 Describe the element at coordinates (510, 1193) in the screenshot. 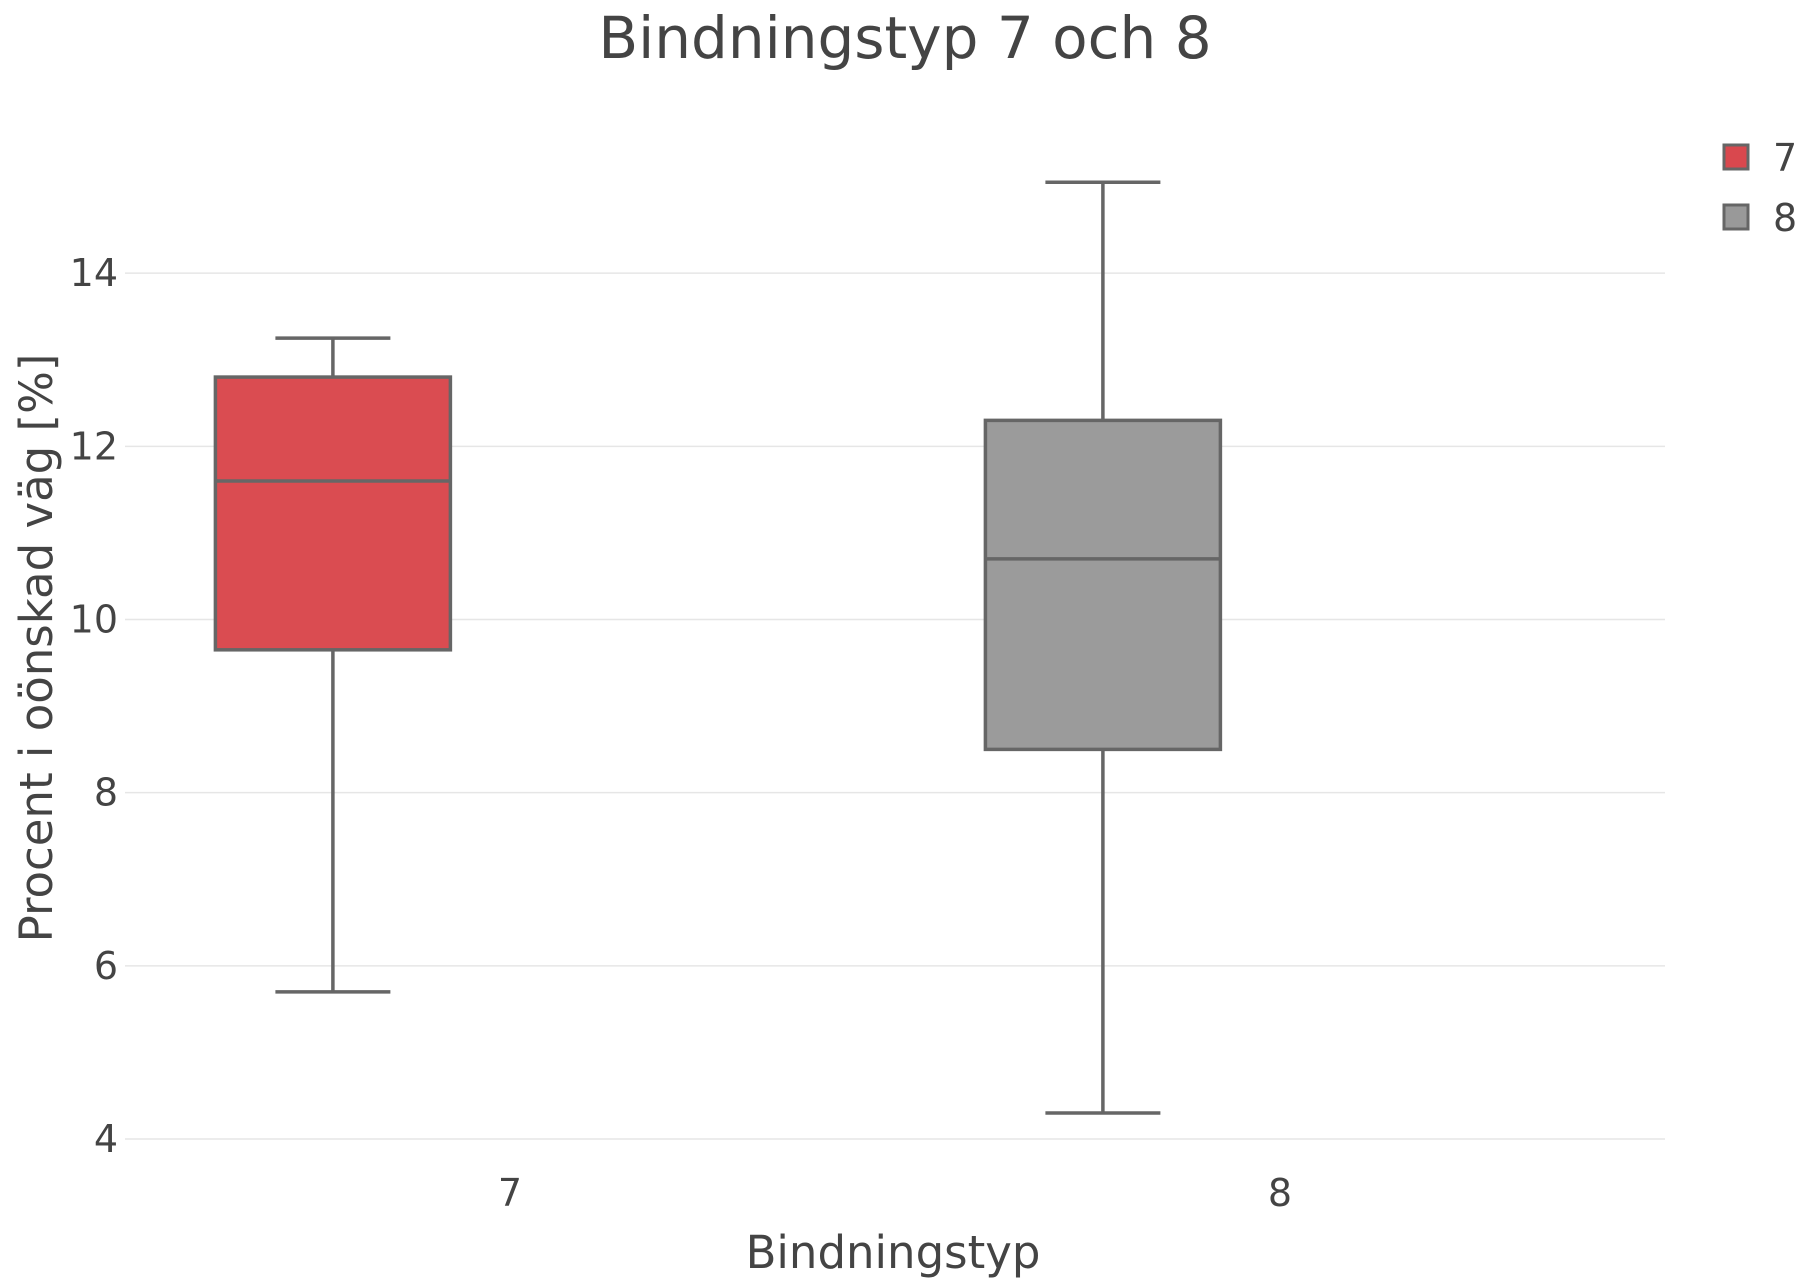

I see `x-tick-label: 7` at that location.